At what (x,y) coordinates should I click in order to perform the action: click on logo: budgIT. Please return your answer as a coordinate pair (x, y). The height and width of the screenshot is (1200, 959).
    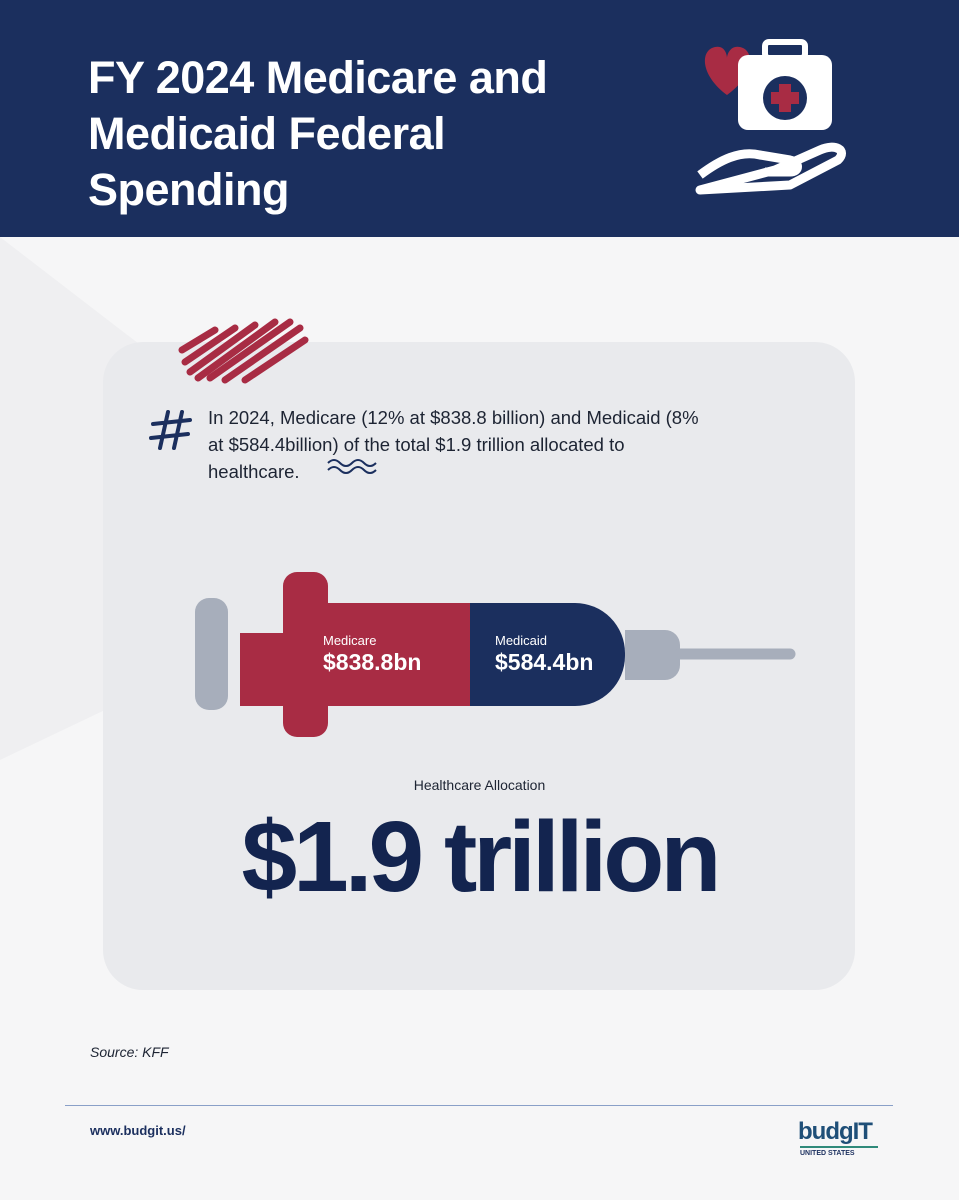
    Looking at the image, I should click on (835, 1131).